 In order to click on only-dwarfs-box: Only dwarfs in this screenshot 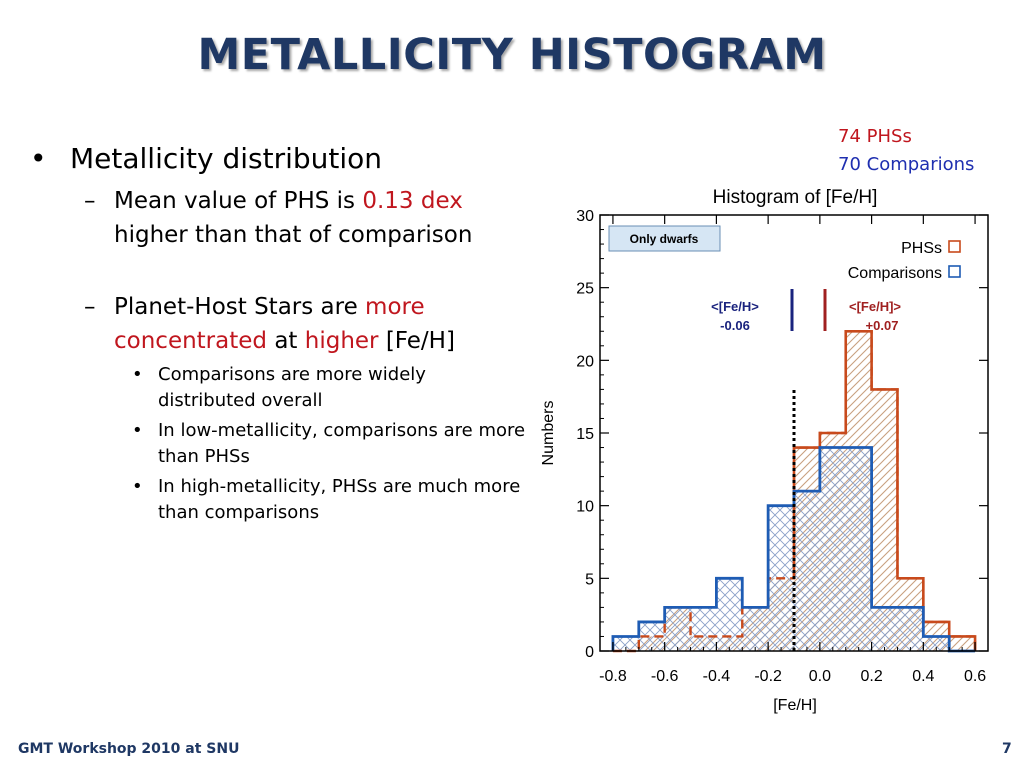, I will do `click(664, 238)`.